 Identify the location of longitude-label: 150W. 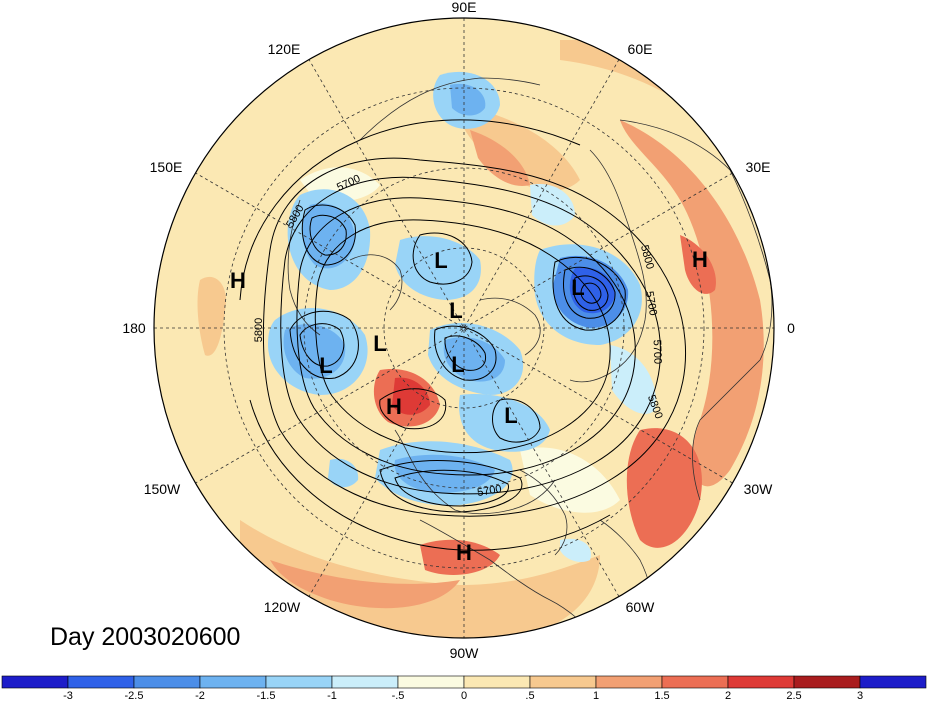
(162, 489).